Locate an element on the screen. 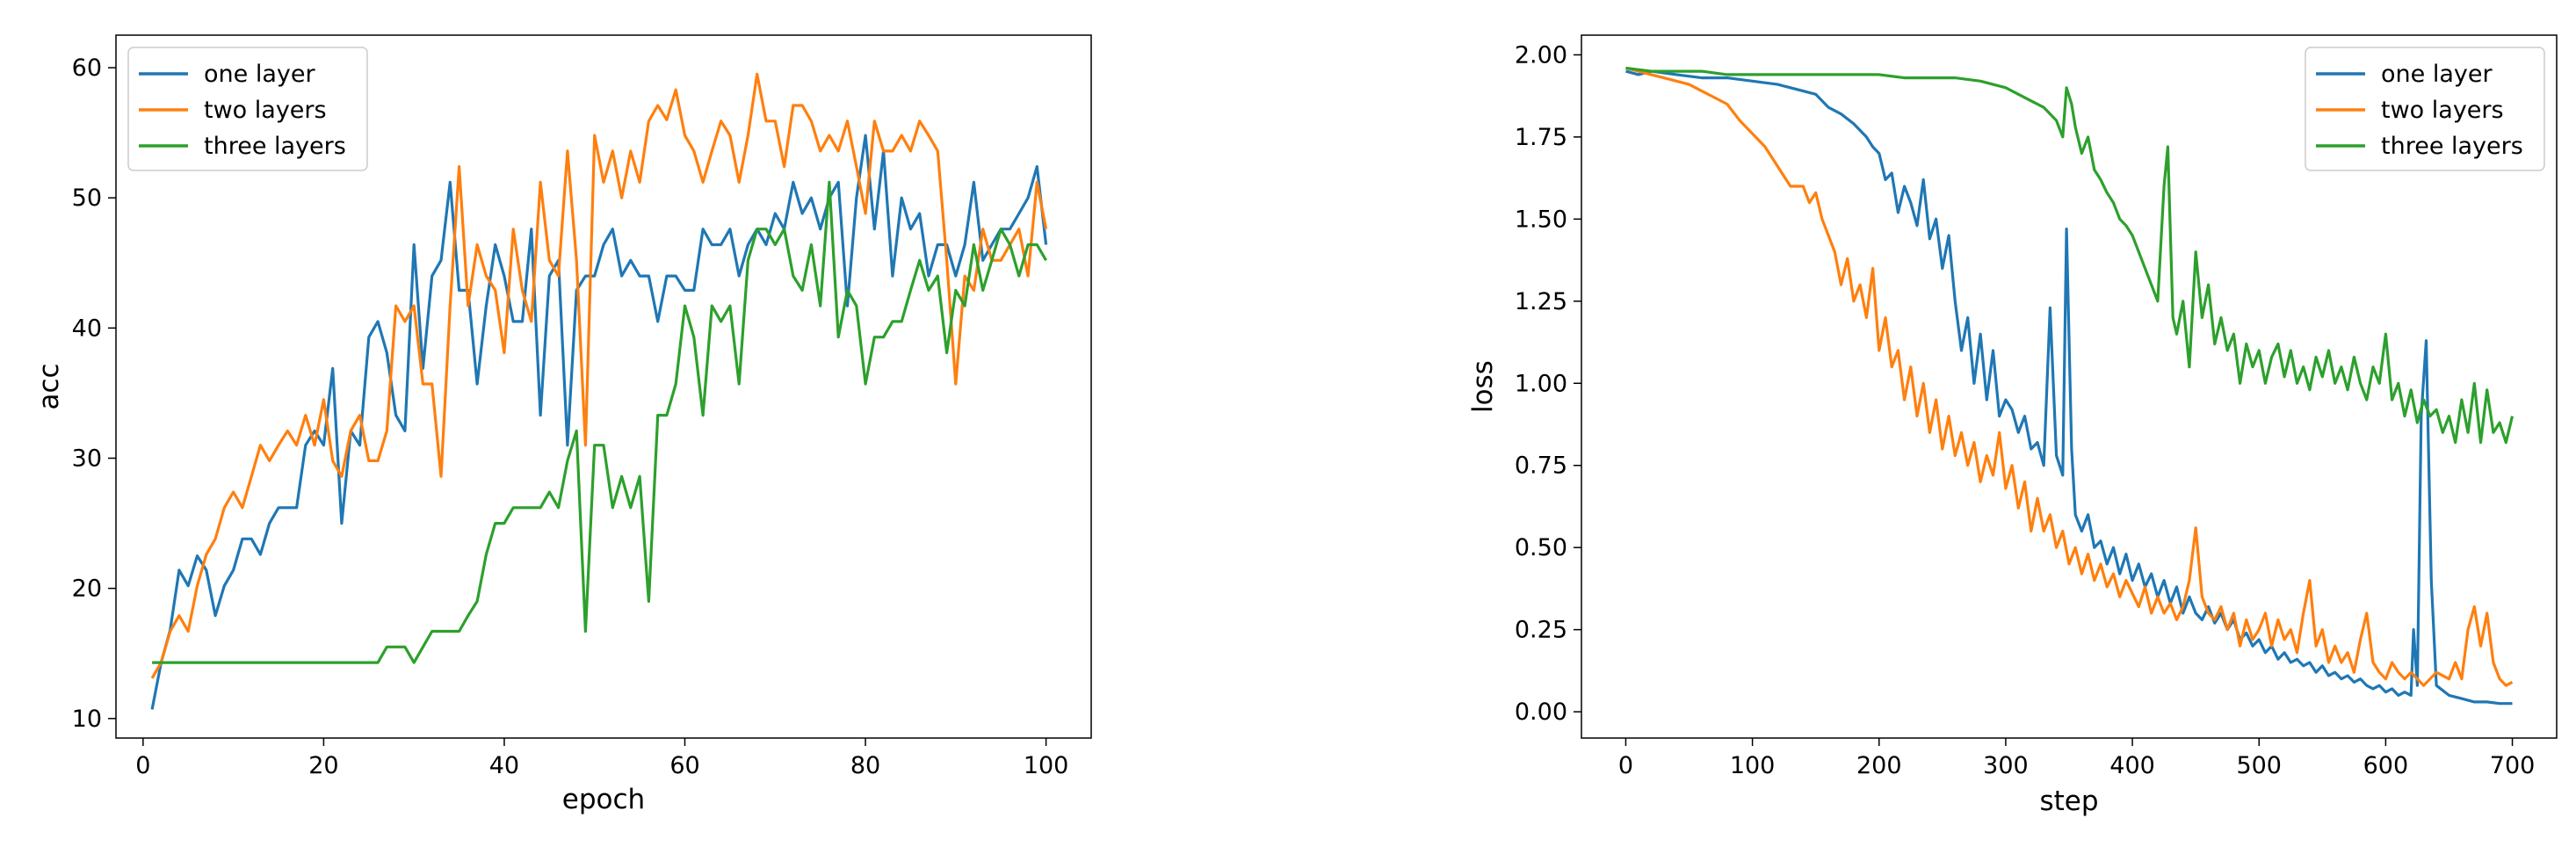 Image resolution: width=2576 pixels, height=847 pixels. y-tick-label: 0.00 is located at coordinates (1541, 712).